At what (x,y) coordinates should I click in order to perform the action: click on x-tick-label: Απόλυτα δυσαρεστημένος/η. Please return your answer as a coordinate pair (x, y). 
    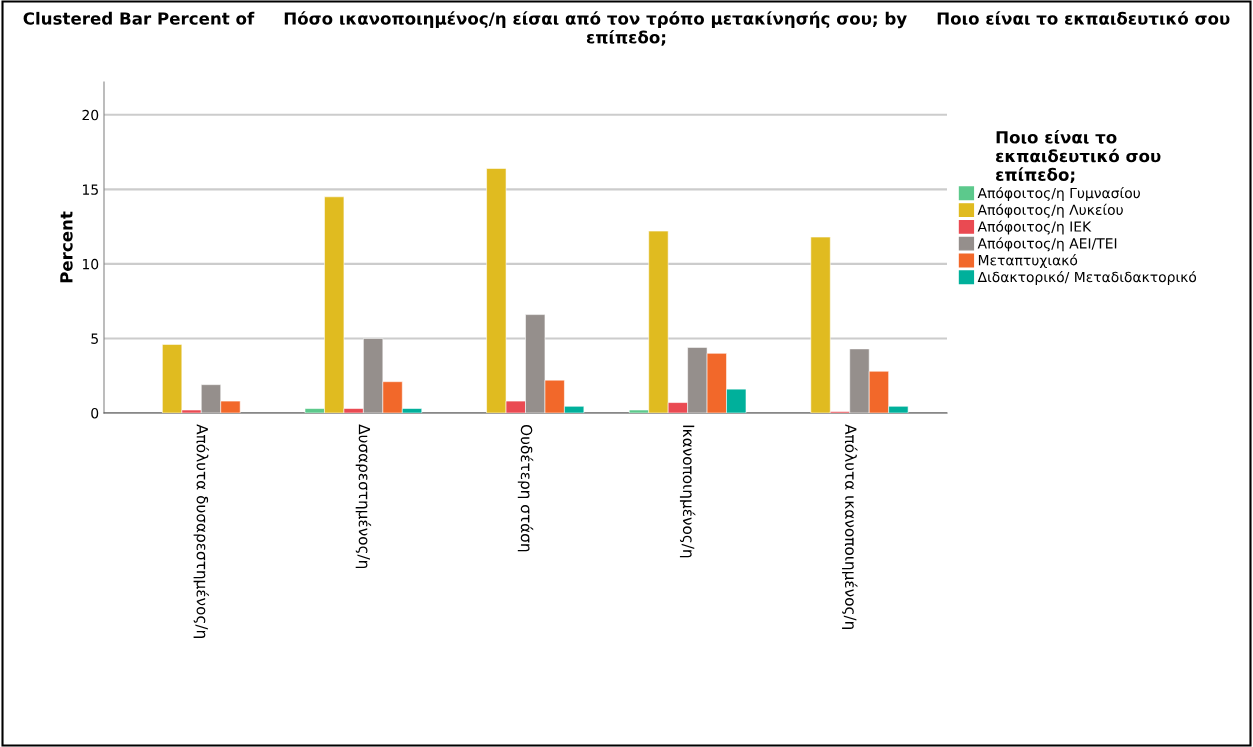
    Looking at the image, I should click on (201, 531).